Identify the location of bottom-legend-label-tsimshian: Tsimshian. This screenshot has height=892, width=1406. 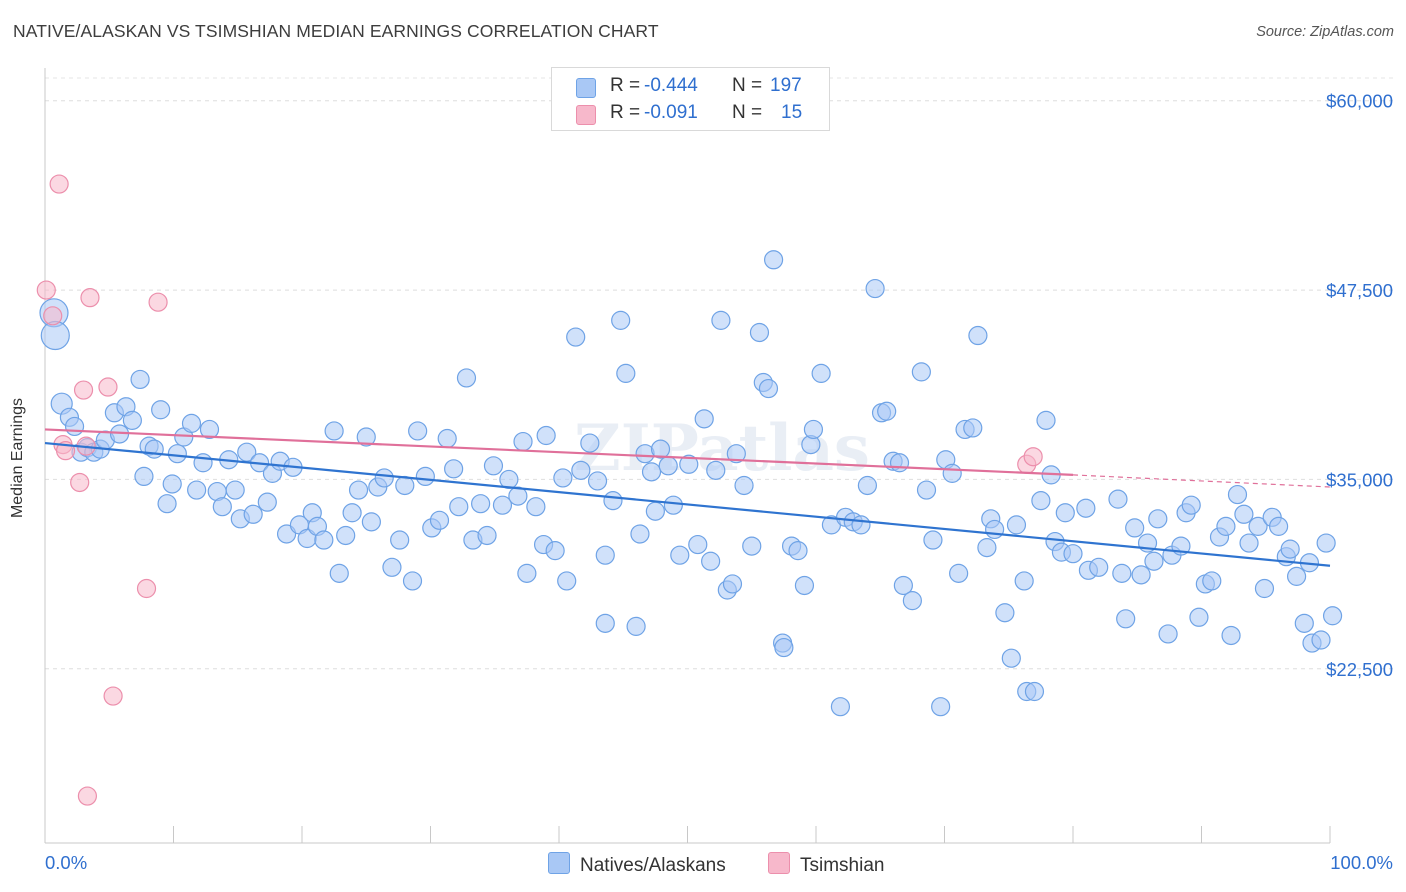
(842, 865).